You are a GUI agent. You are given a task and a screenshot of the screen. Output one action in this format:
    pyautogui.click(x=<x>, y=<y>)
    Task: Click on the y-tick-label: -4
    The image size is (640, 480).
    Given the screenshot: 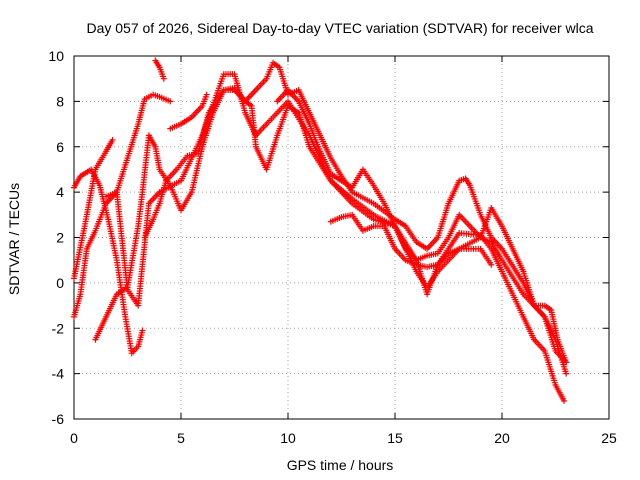 What is the action you would take?
    pyautogui.click(x=58, y=374)
    